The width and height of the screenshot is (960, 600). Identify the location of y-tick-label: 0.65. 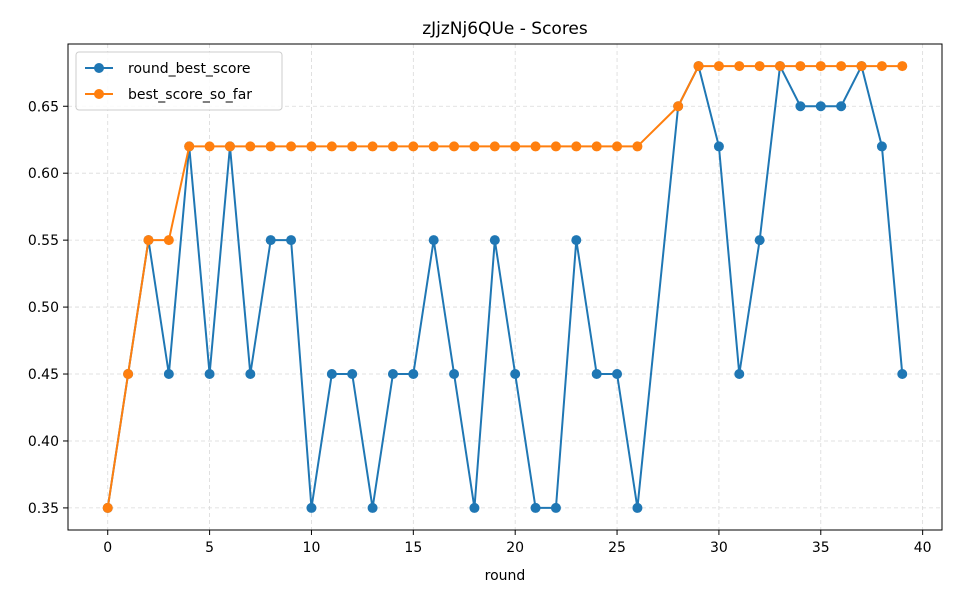
(43, 107).